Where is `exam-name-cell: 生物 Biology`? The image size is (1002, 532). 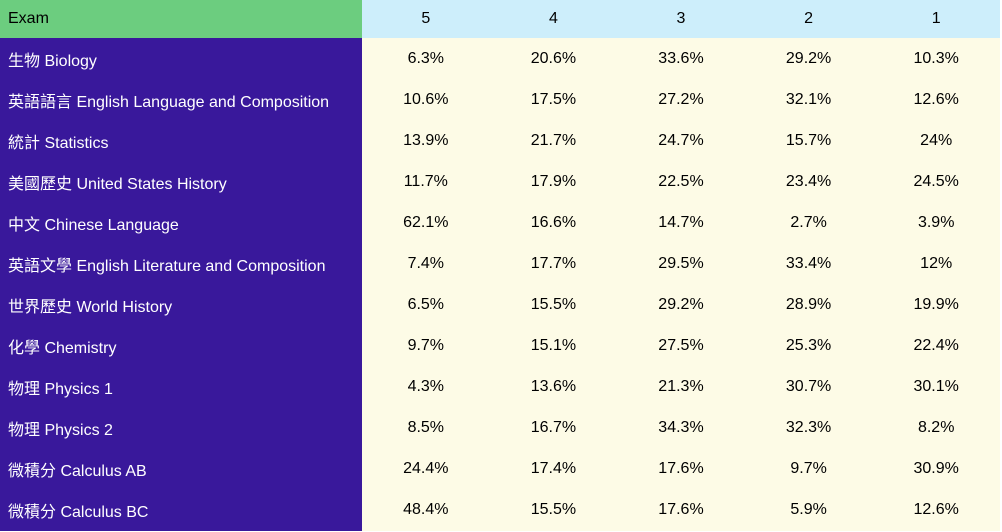
exam-name-cell: 生物 Biology is located at coordinates (181, 59).